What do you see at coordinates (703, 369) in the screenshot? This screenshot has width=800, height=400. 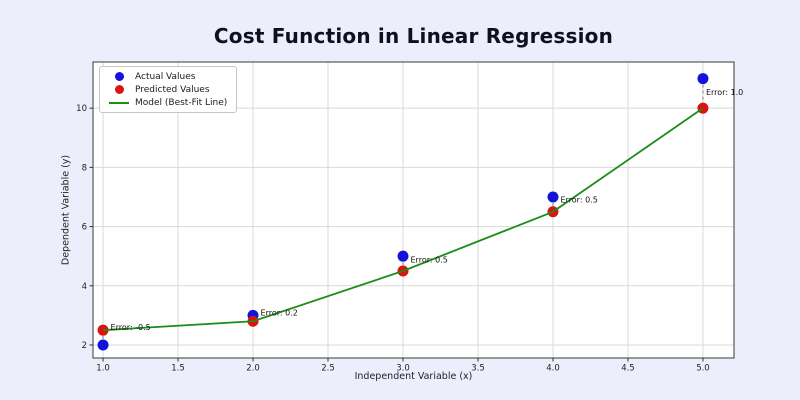 I see `x-tick-label: 5.0` at bounding box center [703, 369].